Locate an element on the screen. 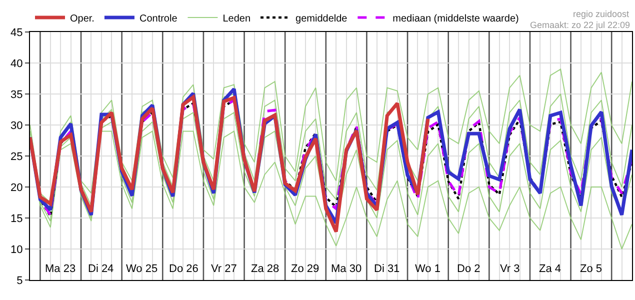 The image size is (635, 300). x-tick-label: Ma 23 is located at coordinates (60, 269).